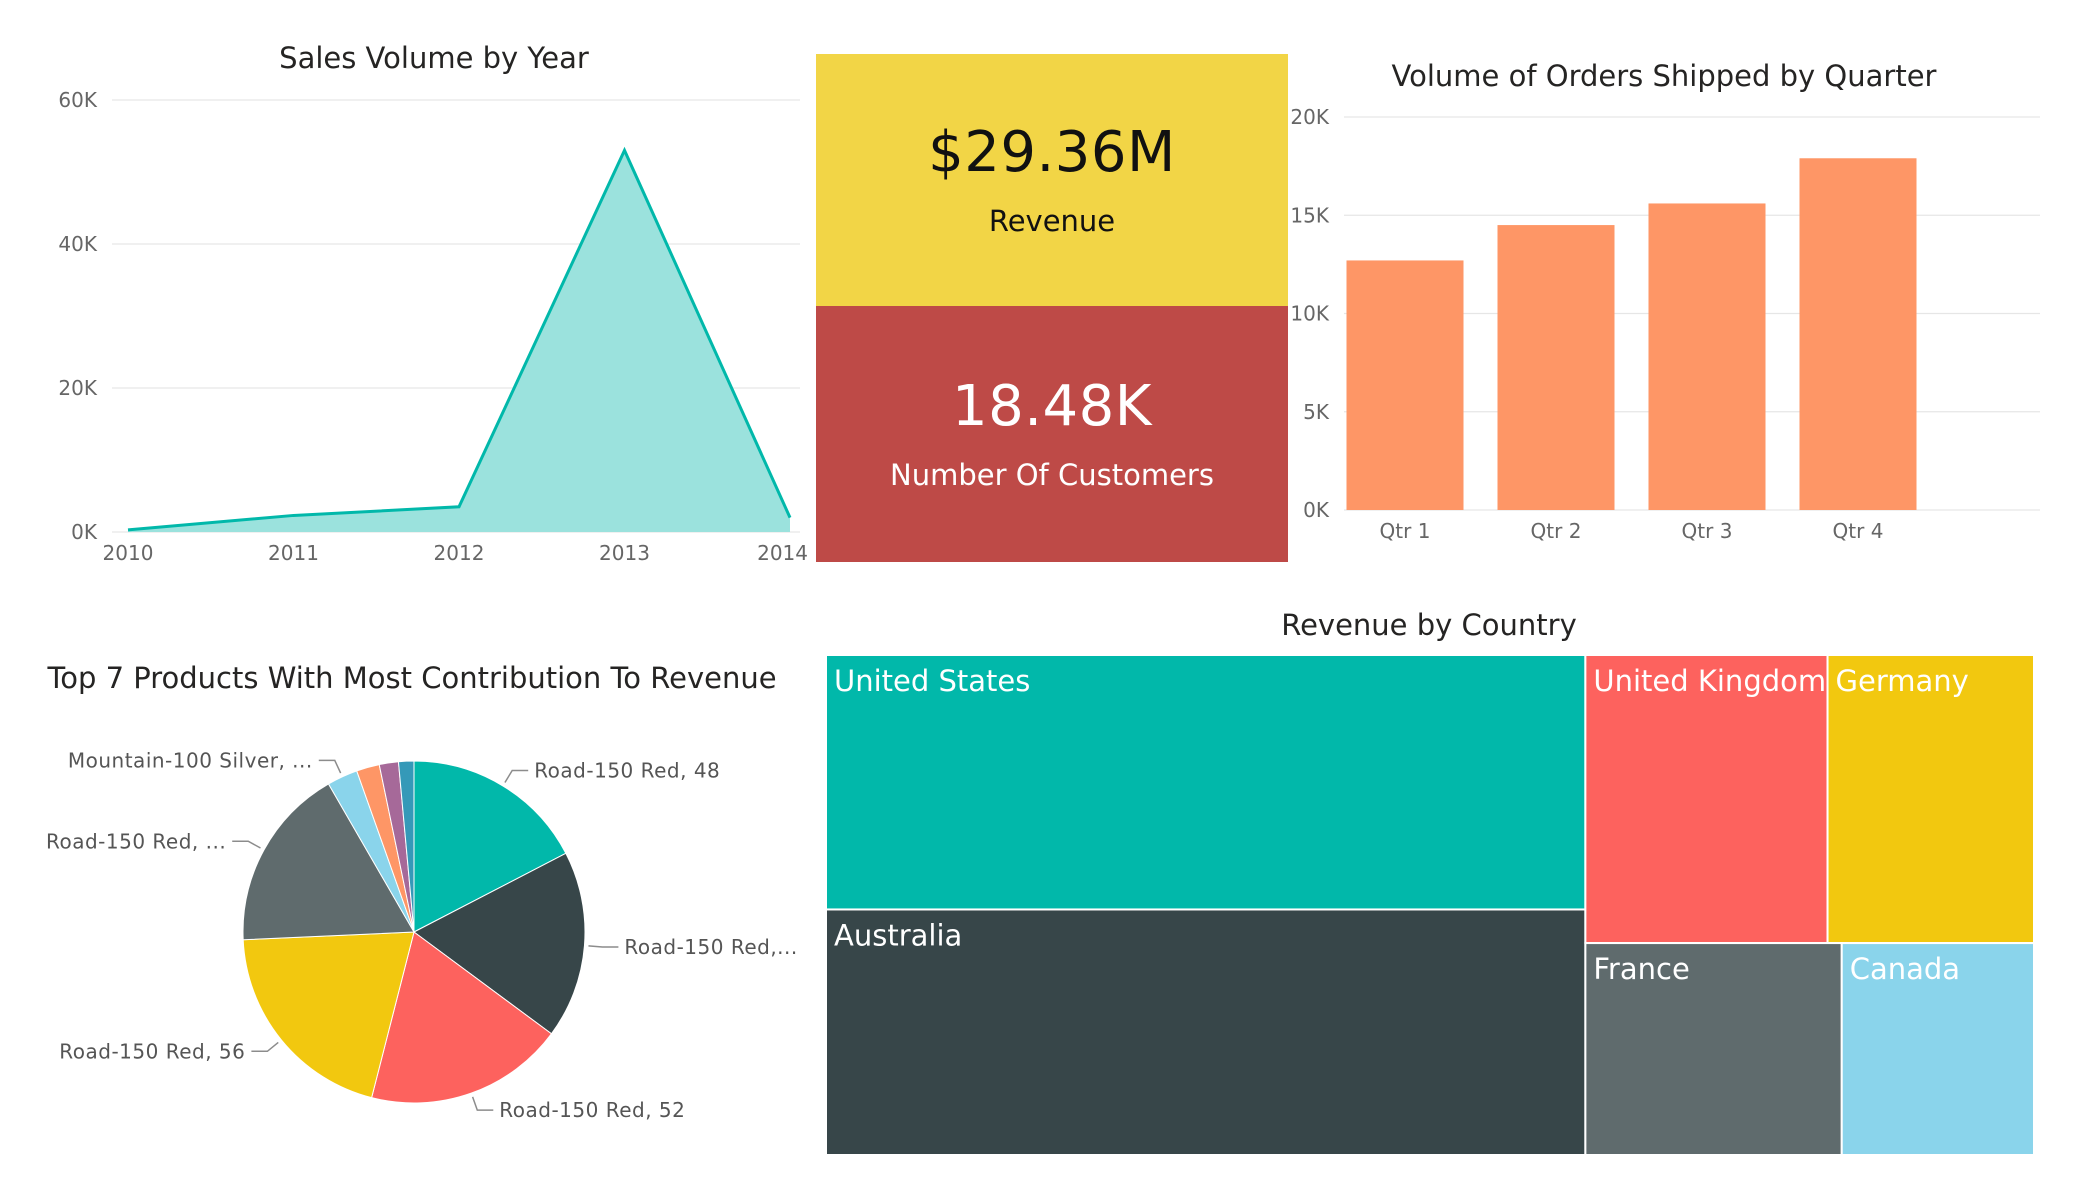 Image resolution: width=2075 pixels, height=1200 pixels. What do you see at coordinates (1309, 215) in the screenshot?
I see `y-tick-label: 15K` at bounding box center [1309, 215].